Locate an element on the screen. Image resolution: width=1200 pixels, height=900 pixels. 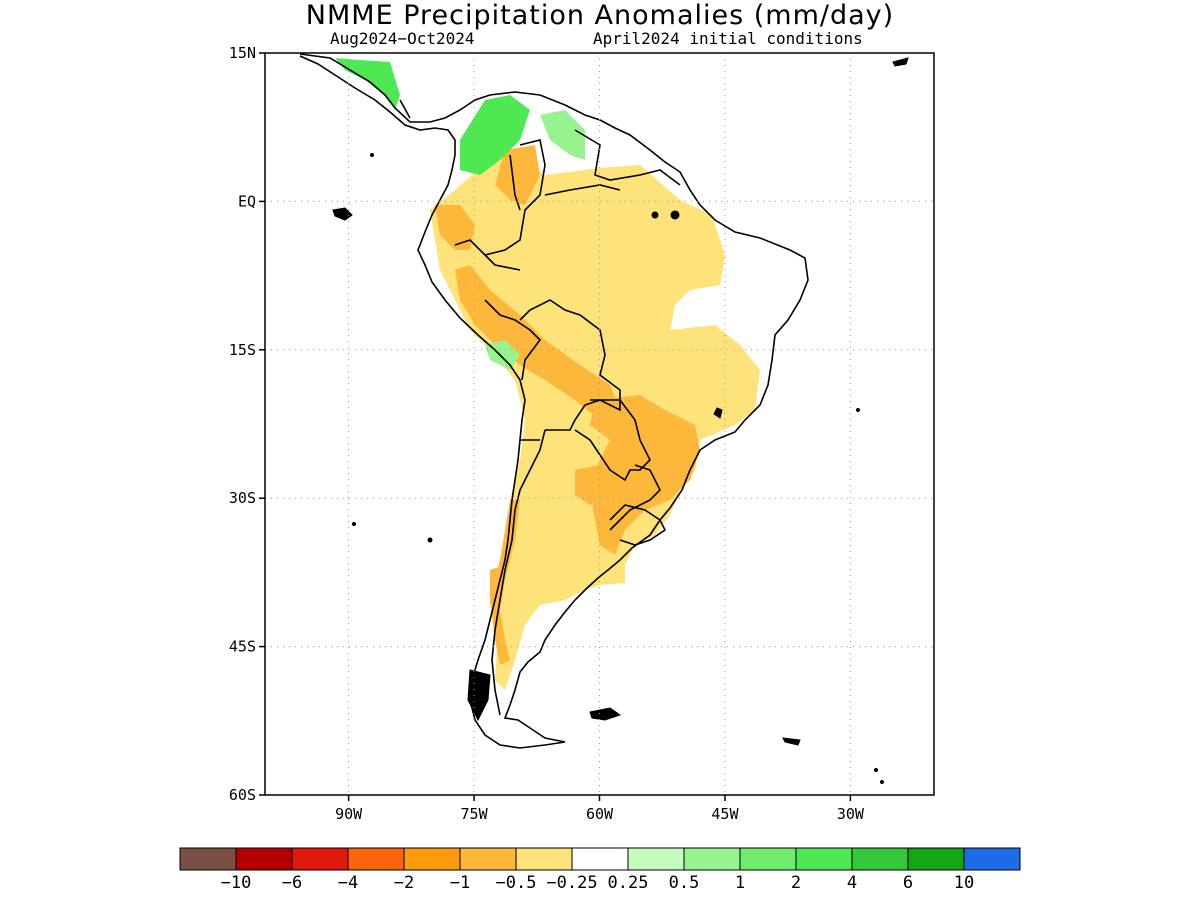
initial-conditions: April2024 initial conditions is located at coordinates (728, 38).